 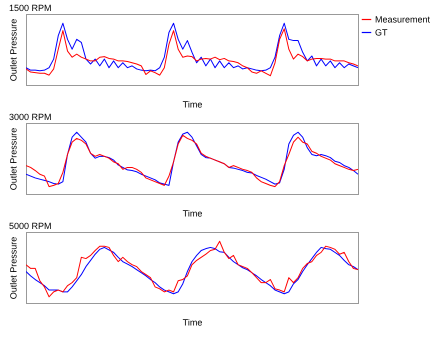 What do you see at coordinates (403, 19) in the screenshot?
I see `legend-label: Measurement` at bounding box center [403, 19].